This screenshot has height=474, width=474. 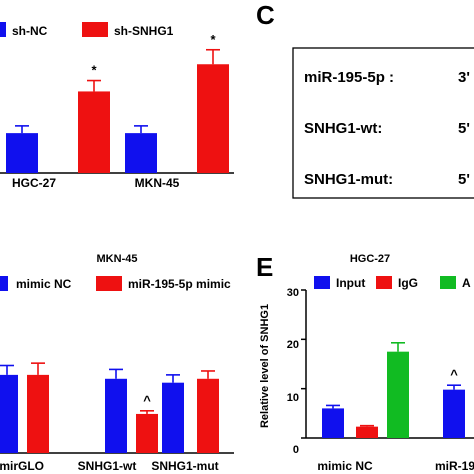 I want to click on panel-label-e: E, so click(x=264, y=267).